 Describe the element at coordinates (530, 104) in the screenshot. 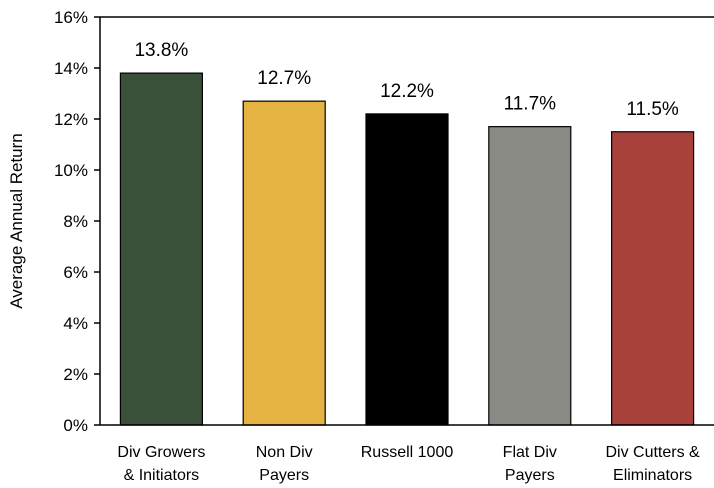

I see `data-label: 11.7%` at that location.